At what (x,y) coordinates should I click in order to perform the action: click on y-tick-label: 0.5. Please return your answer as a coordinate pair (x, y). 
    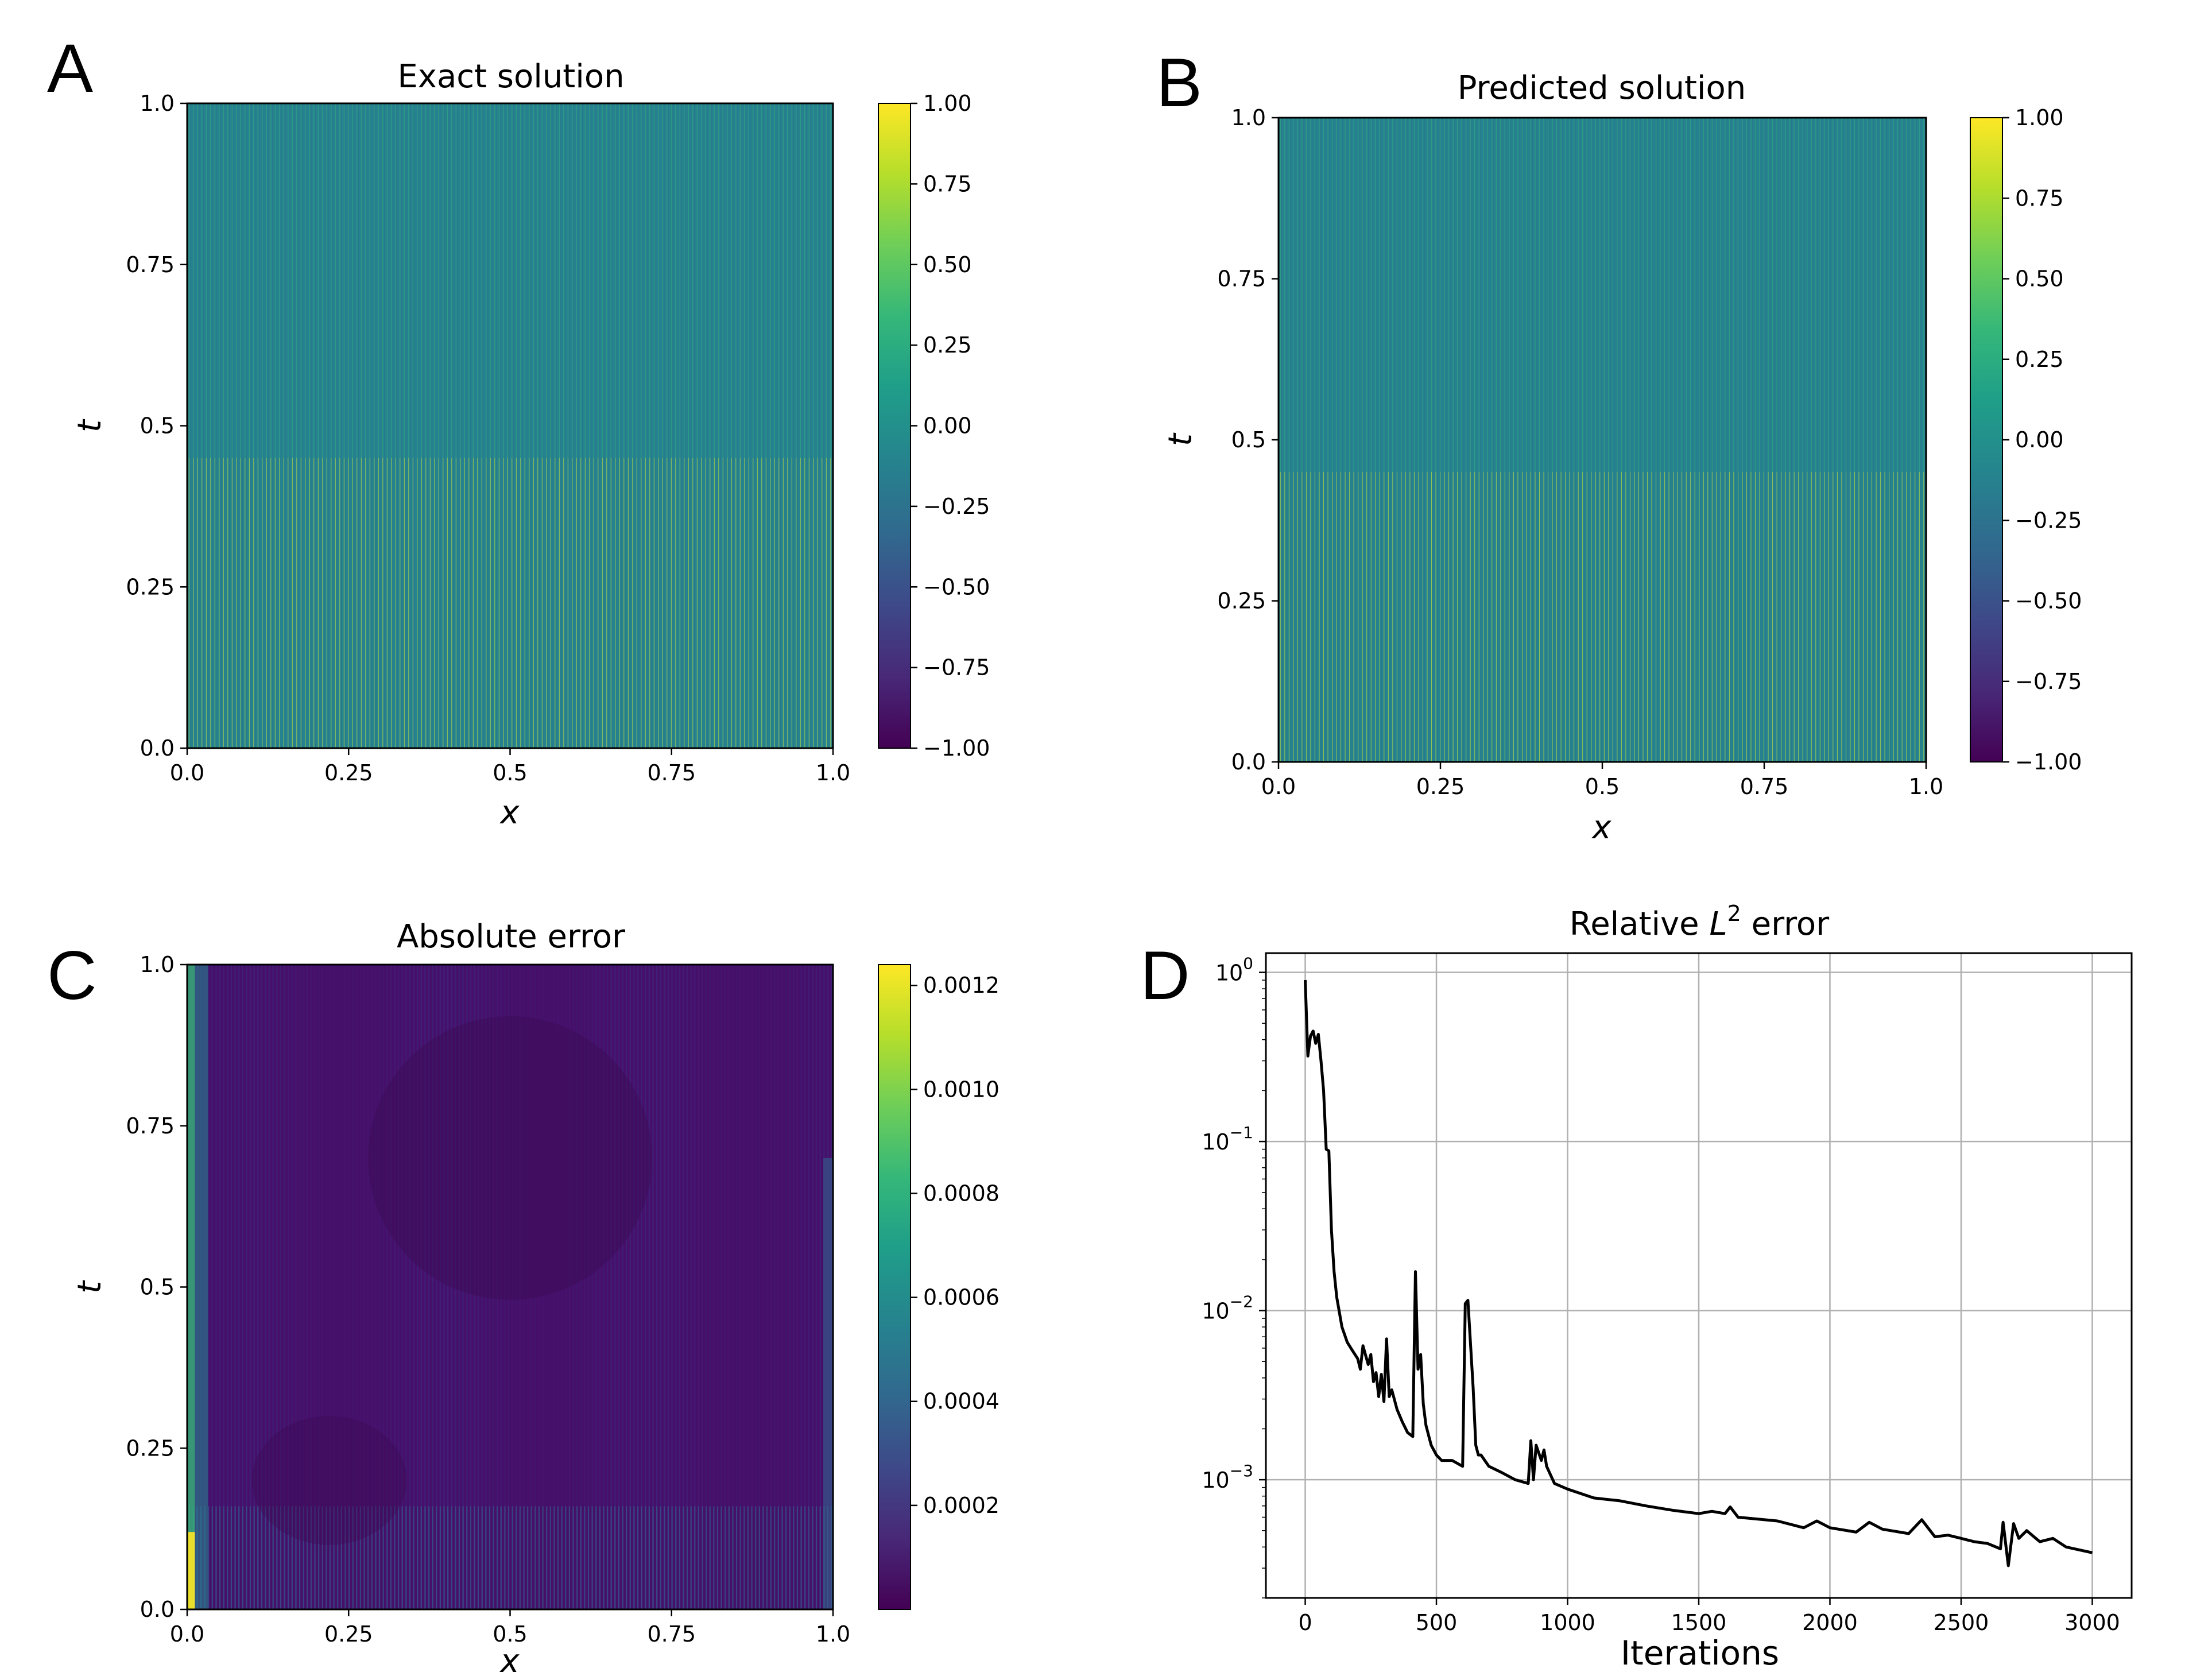
    Looking at the image, I should click on (157, 1287).